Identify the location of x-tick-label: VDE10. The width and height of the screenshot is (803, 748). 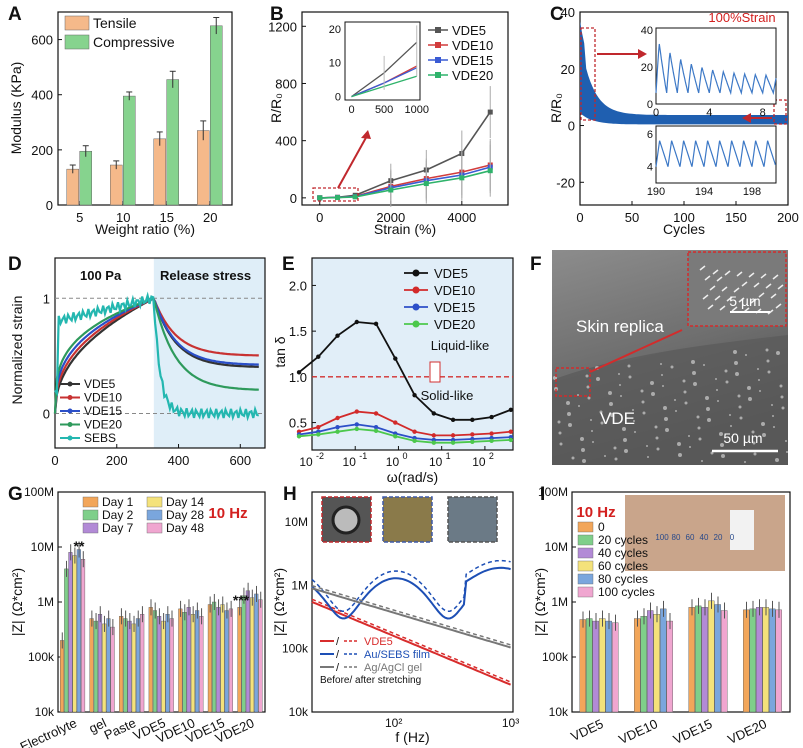
(638, 731).